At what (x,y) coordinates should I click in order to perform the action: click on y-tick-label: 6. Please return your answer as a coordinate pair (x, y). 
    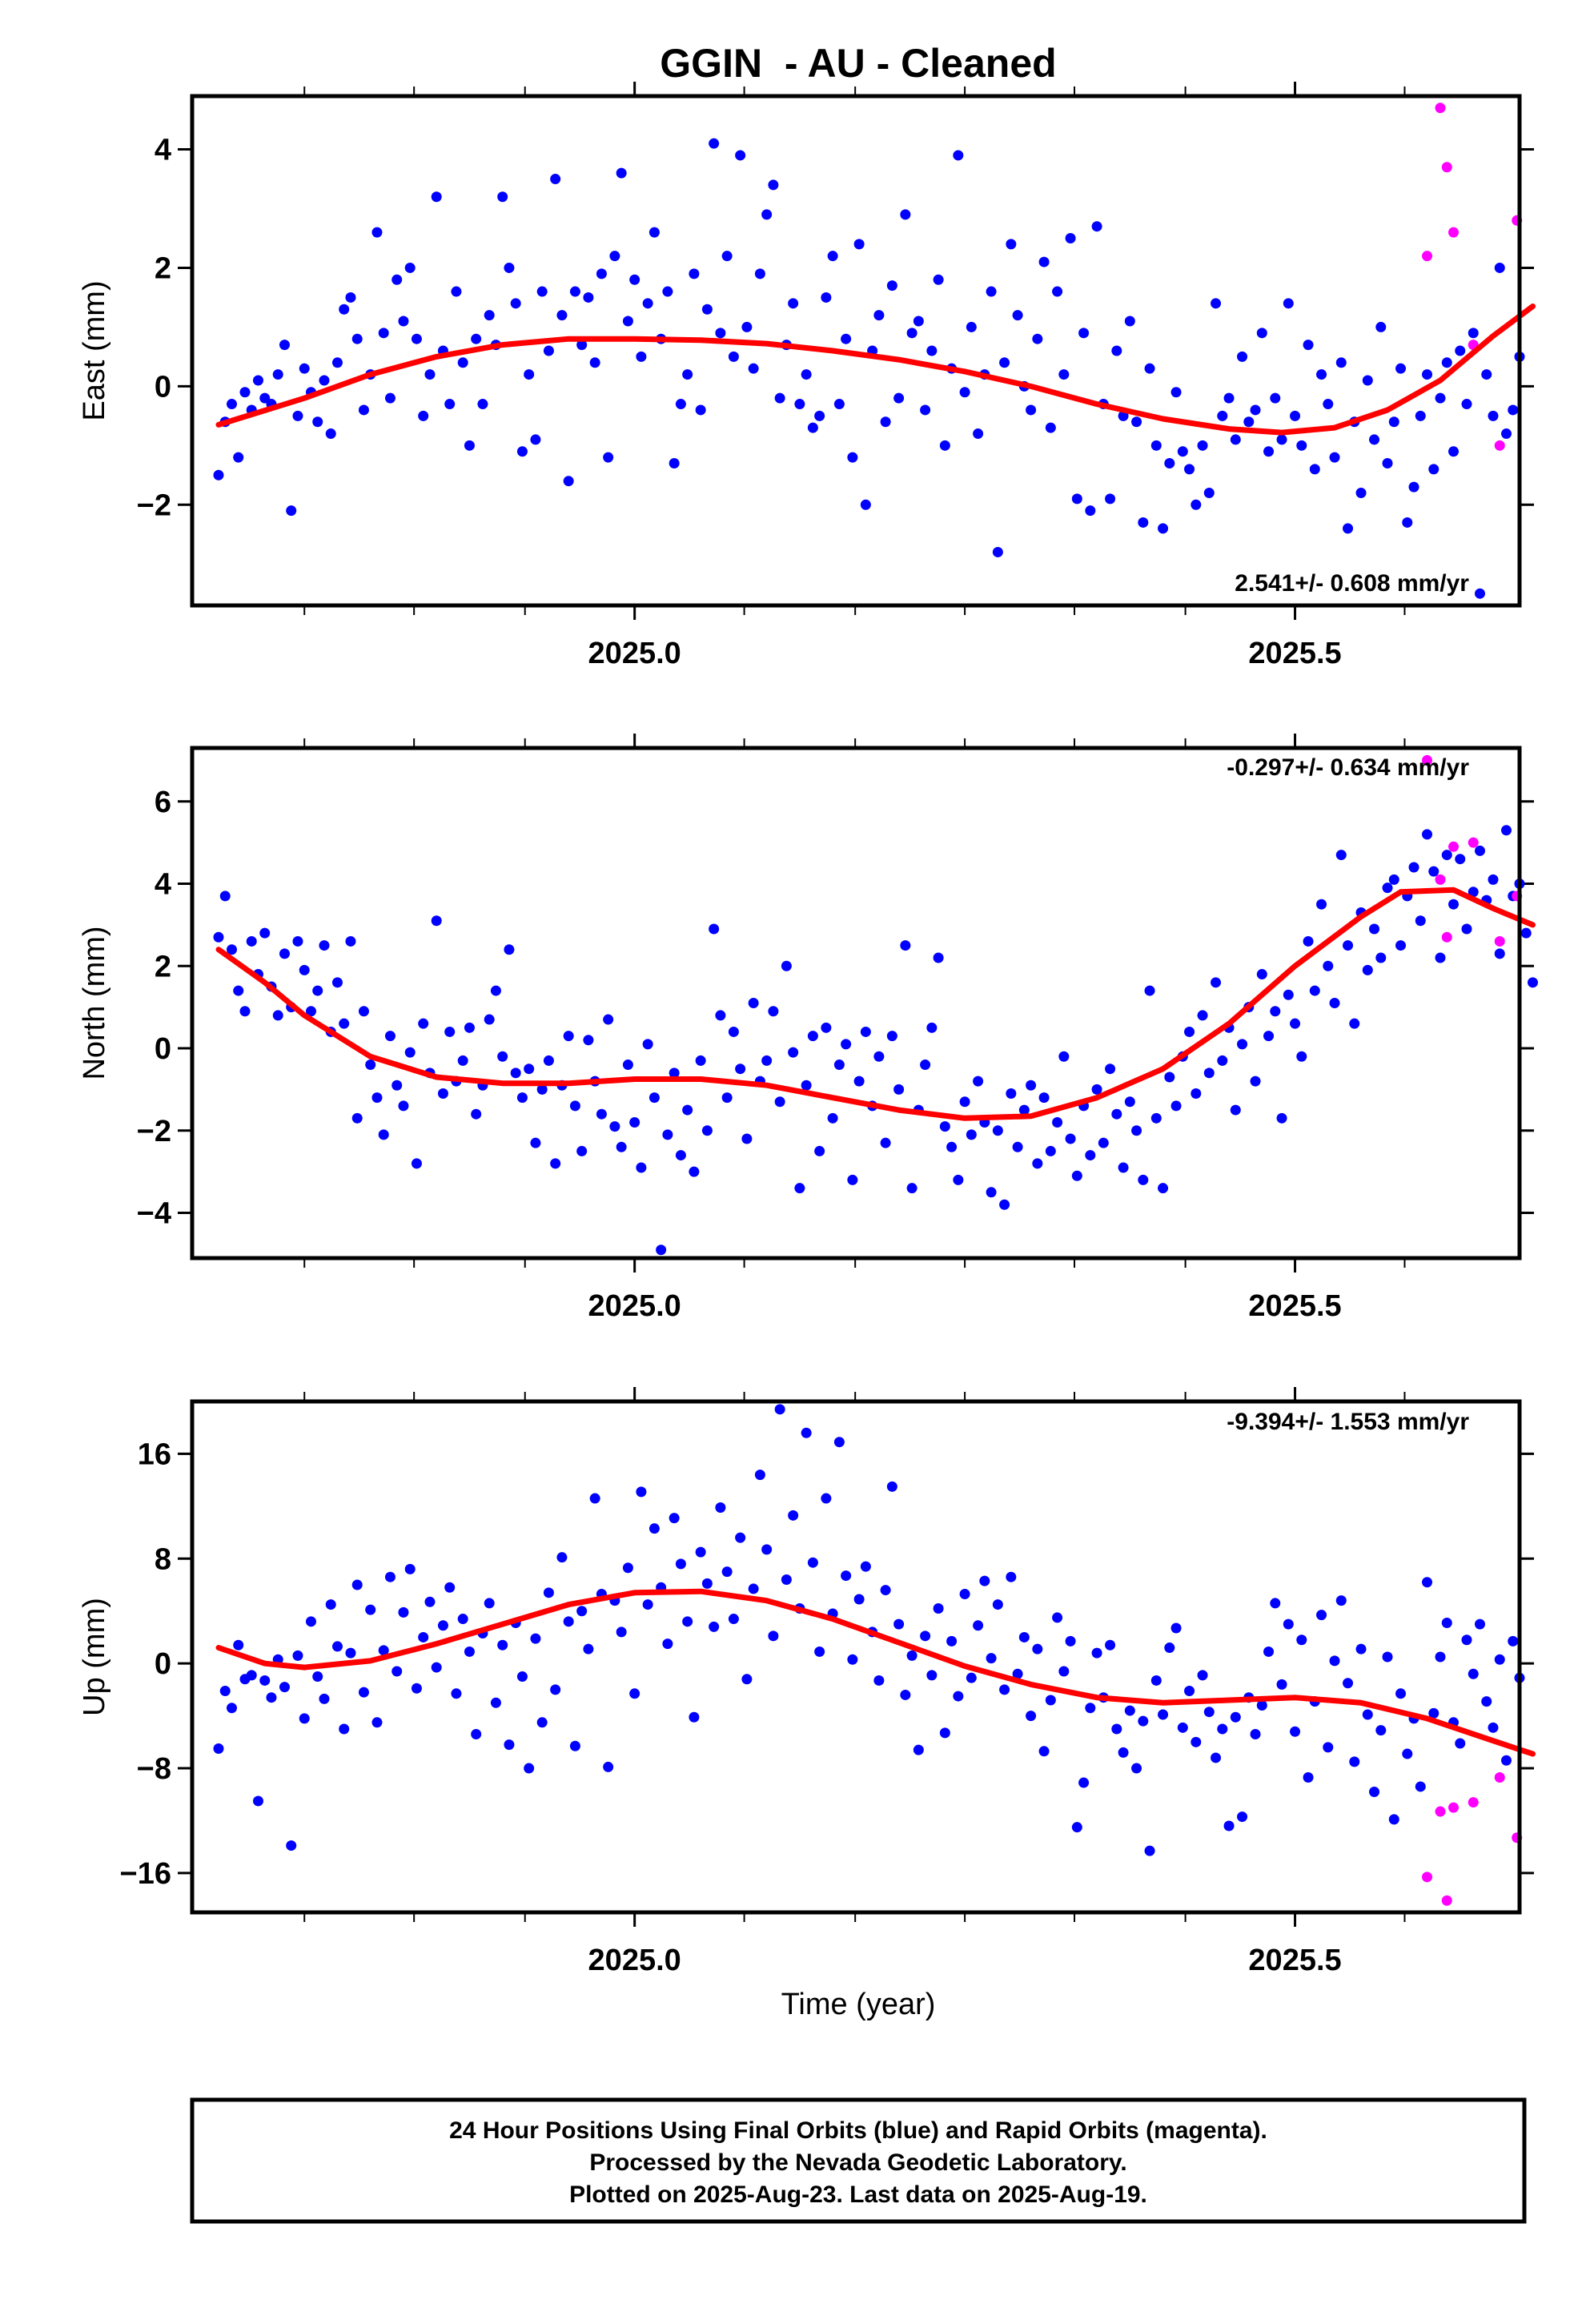
    Looking at the image, I should click on (163, 802).